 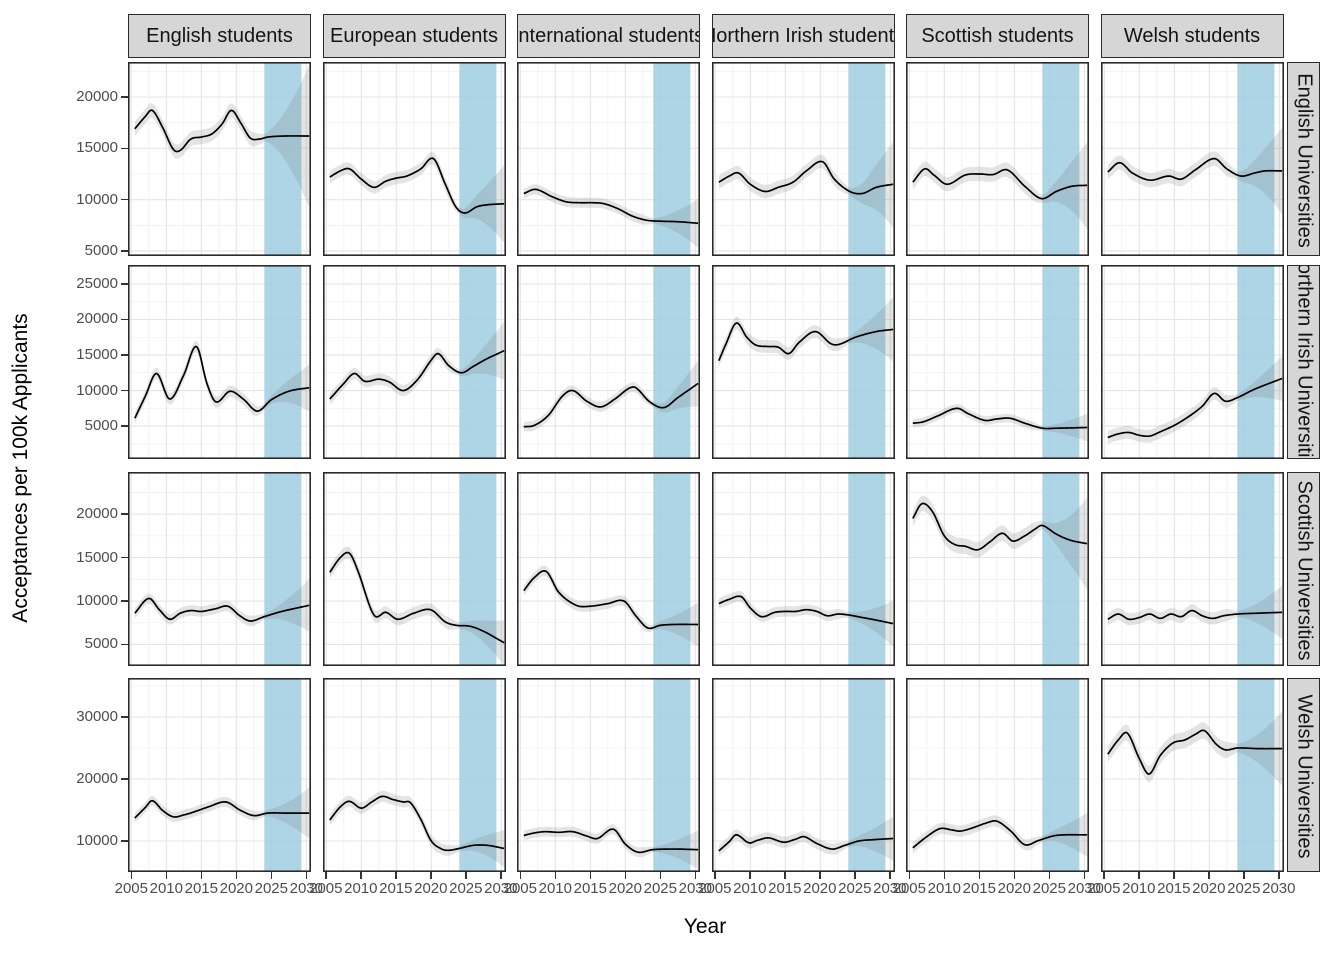 I want to click on y-tick-label: 5000, so click(x=101, y=426).